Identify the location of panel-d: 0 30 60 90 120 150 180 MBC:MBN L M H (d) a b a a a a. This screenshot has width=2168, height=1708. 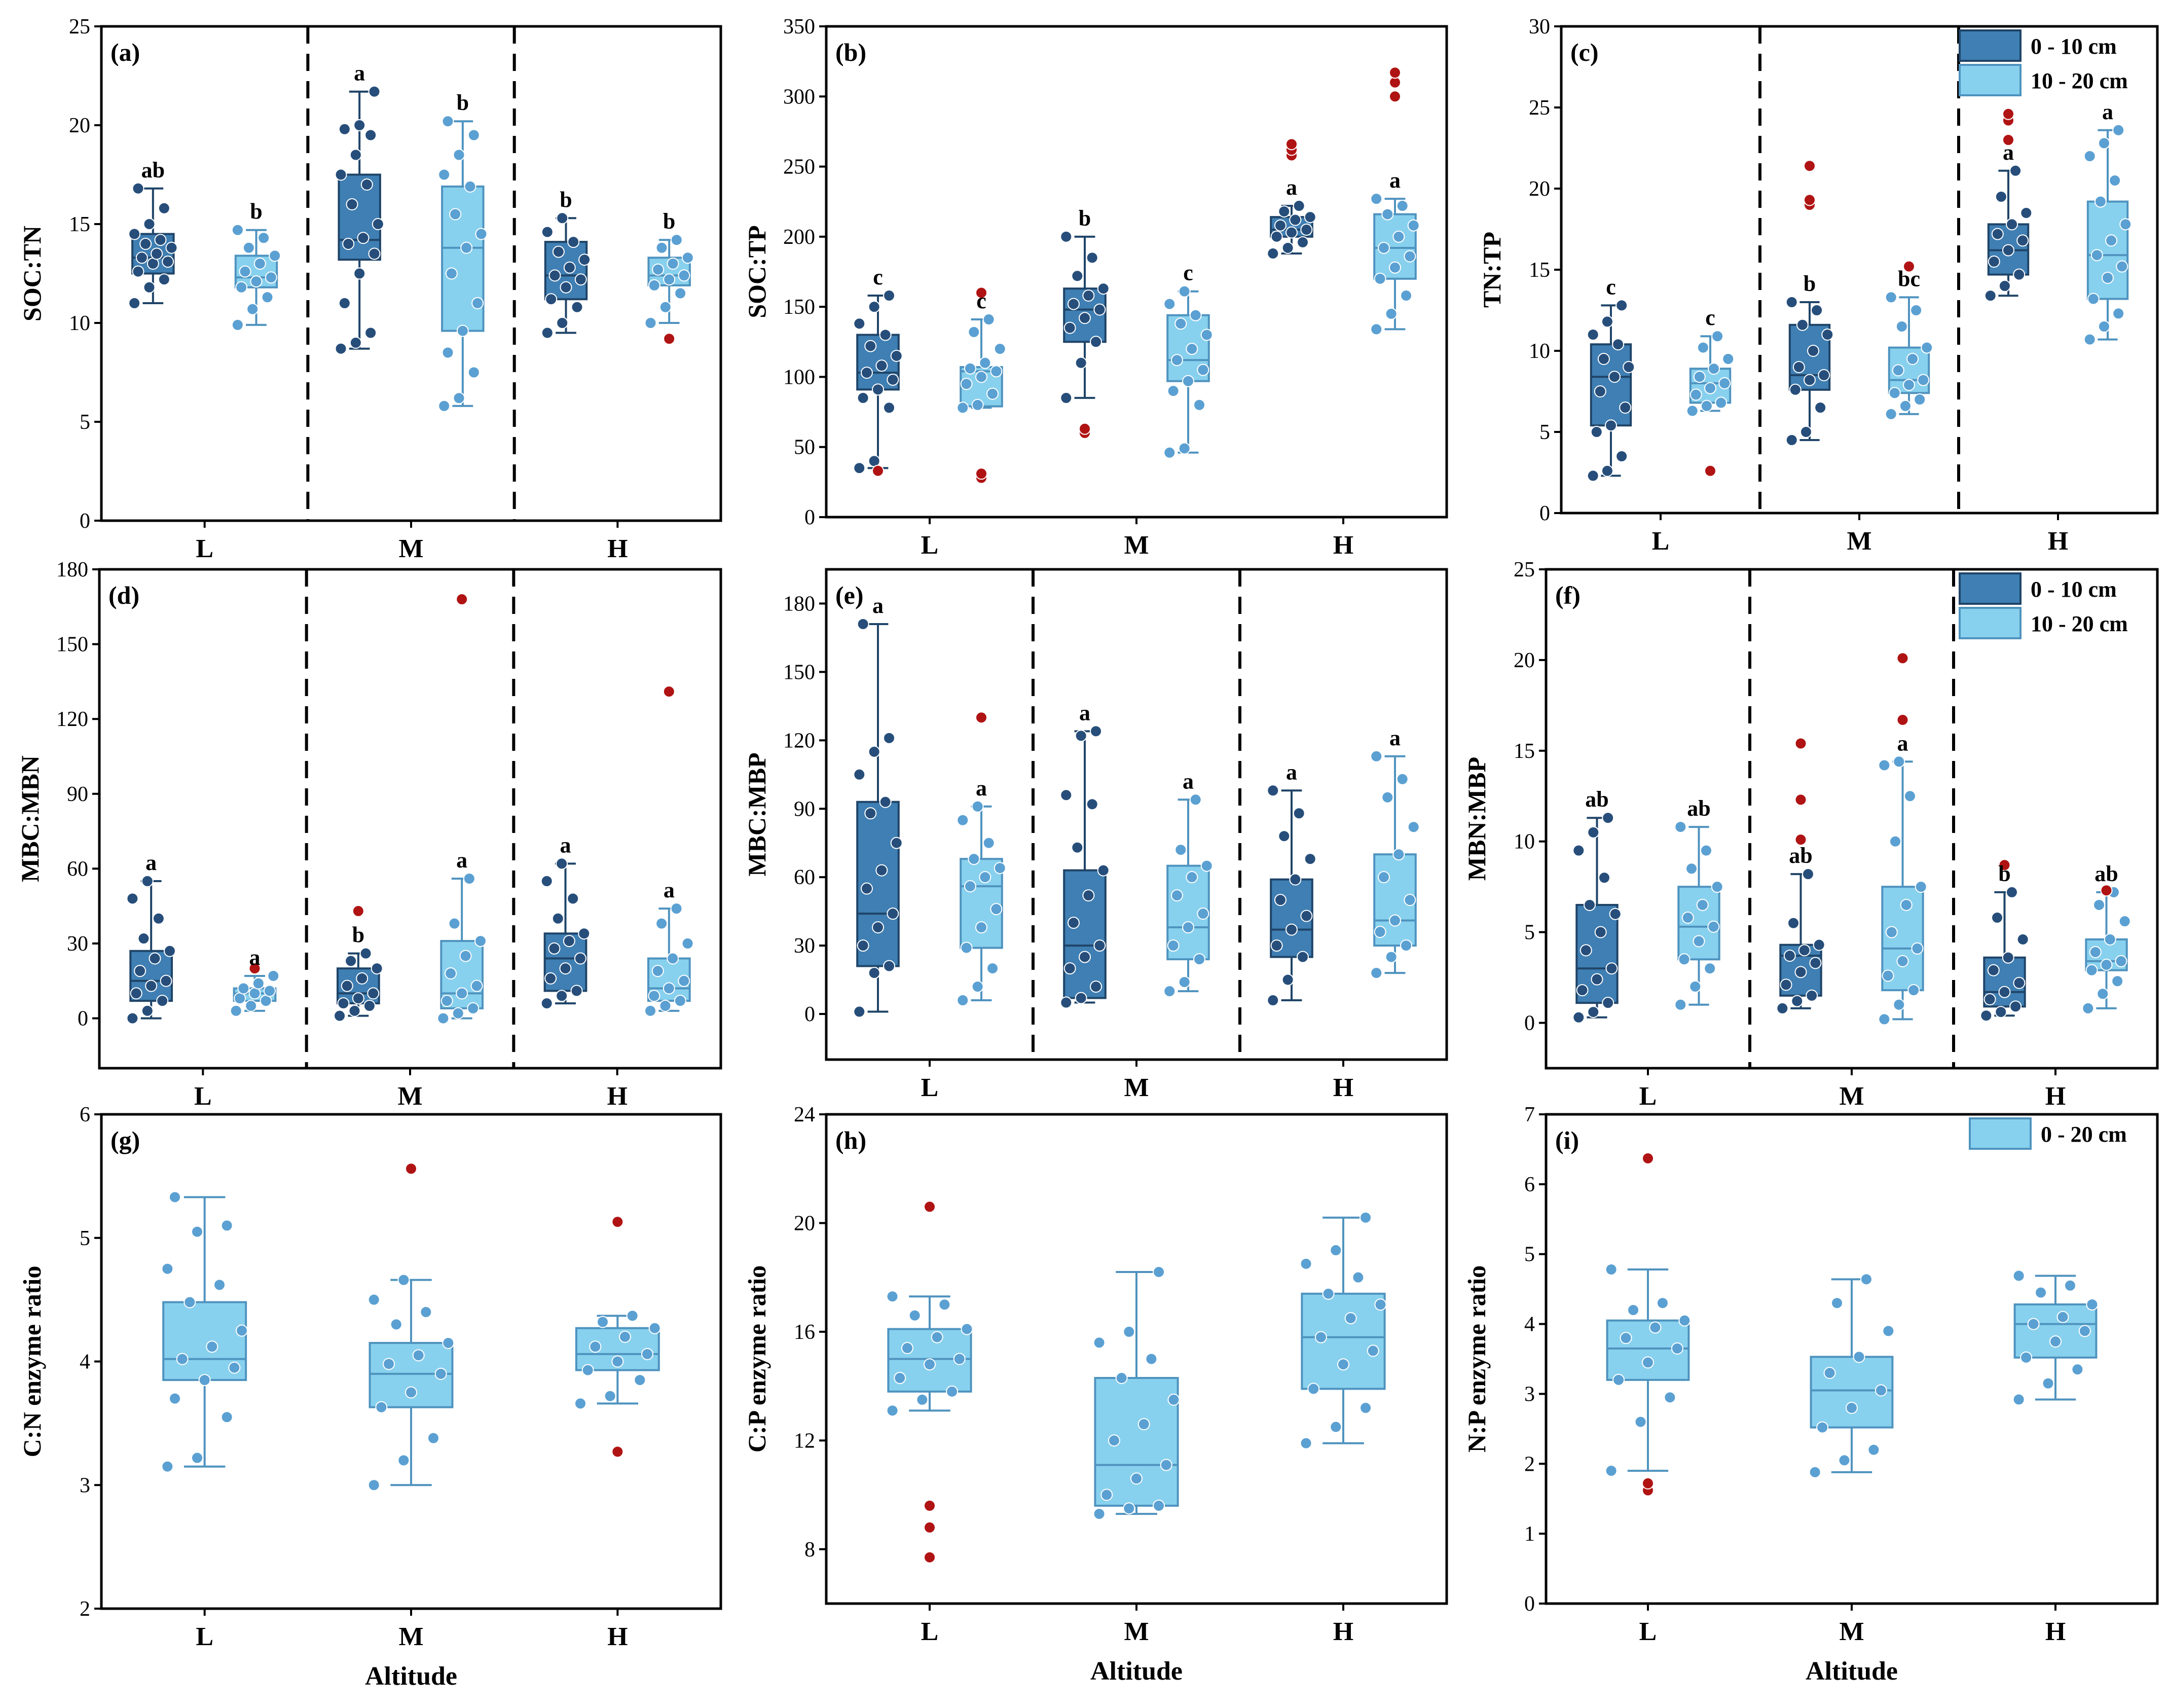
(369, 834).